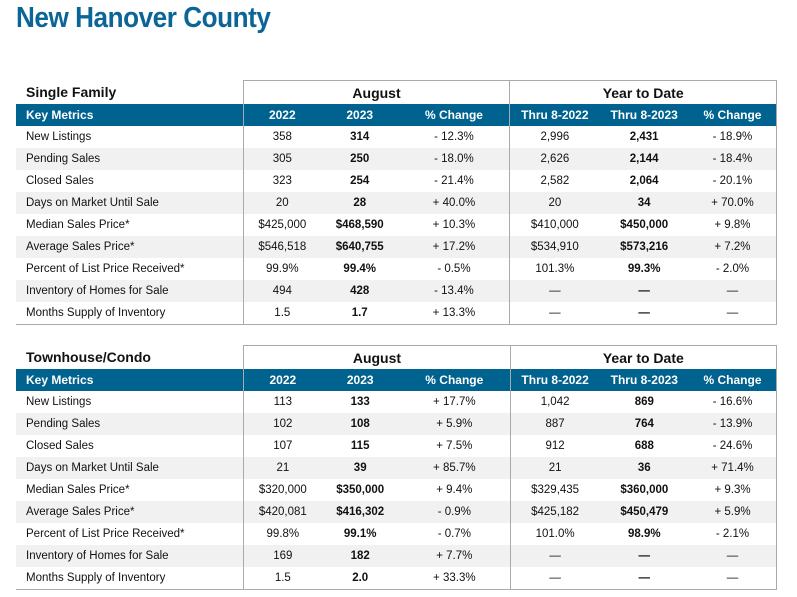 This screenshot has width=797, height=597. Describe the element at coordinates (644, 269) in the screenshot. I see `cell: 99.3%` at that location.